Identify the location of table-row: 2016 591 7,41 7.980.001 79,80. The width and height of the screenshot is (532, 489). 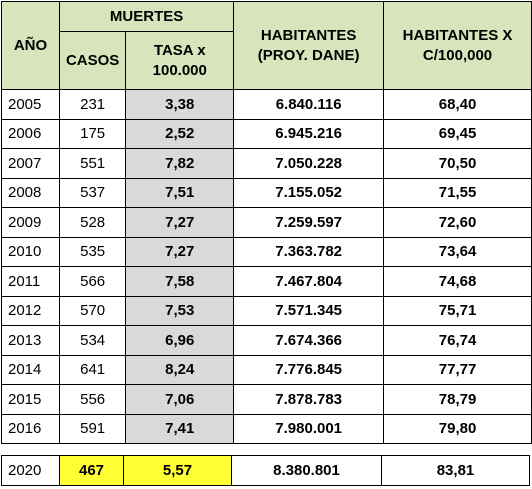
(266, 428).